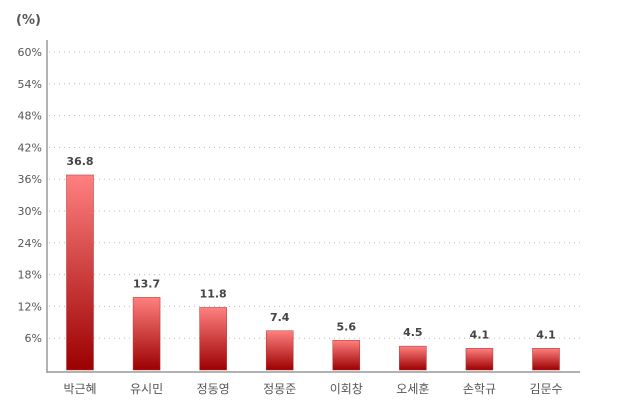 The height and width of the screenshot is (406, 622). What do you see at coordinates (279, 389) in the screenshot?
I see `x-tick-label: 정몽준` at bounding box center [279, 389].